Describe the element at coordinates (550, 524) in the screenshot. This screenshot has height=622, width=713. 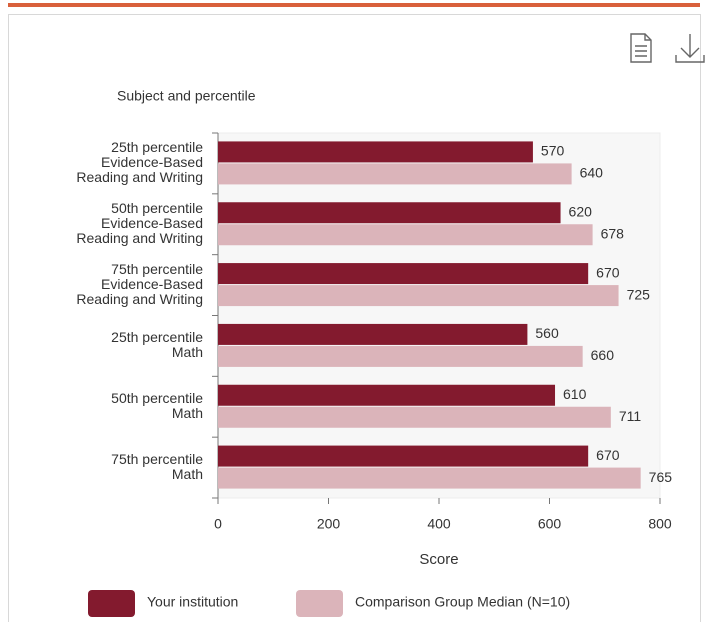
I see `x-tick-label: 600` at that location.